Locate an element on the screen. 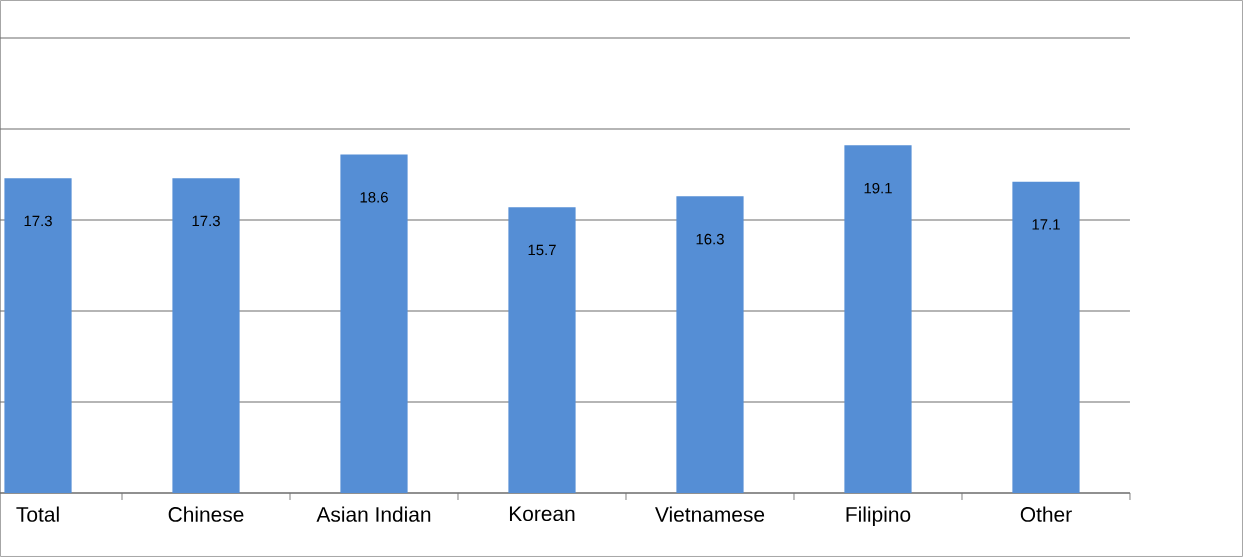  x-tick-label: Other is located at coordinates (1046, 514).